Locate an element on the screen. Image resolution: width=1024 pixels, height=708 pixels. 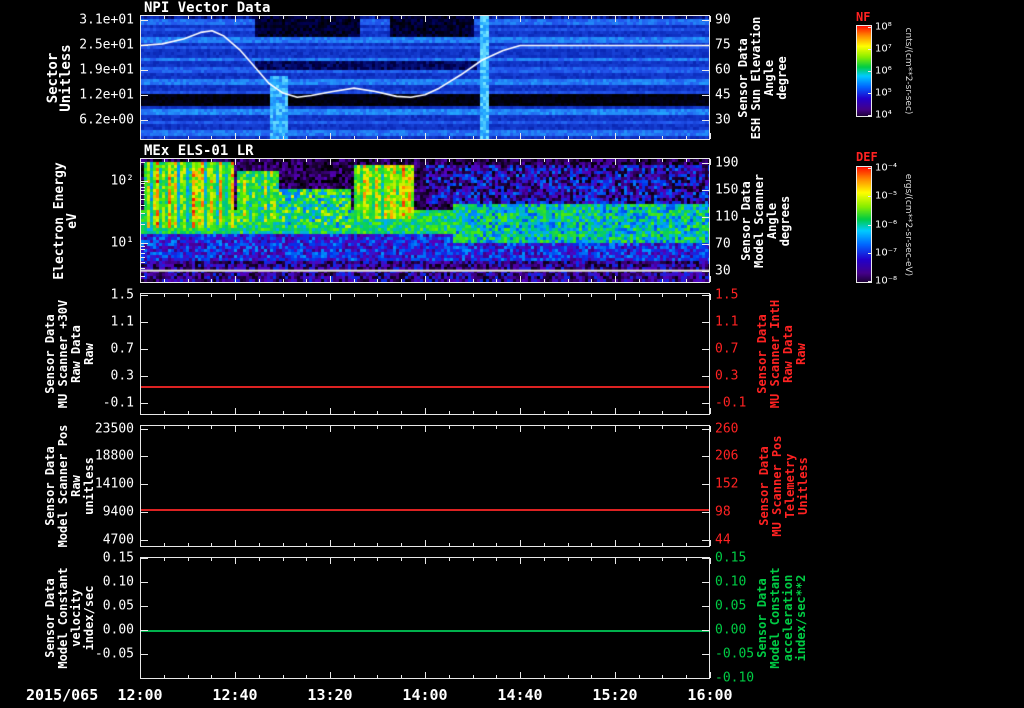
right-axis-label-npi-vector-data: Sensor Data ESH Sun Elevation Angle degree is located at coordinates (762, 78).